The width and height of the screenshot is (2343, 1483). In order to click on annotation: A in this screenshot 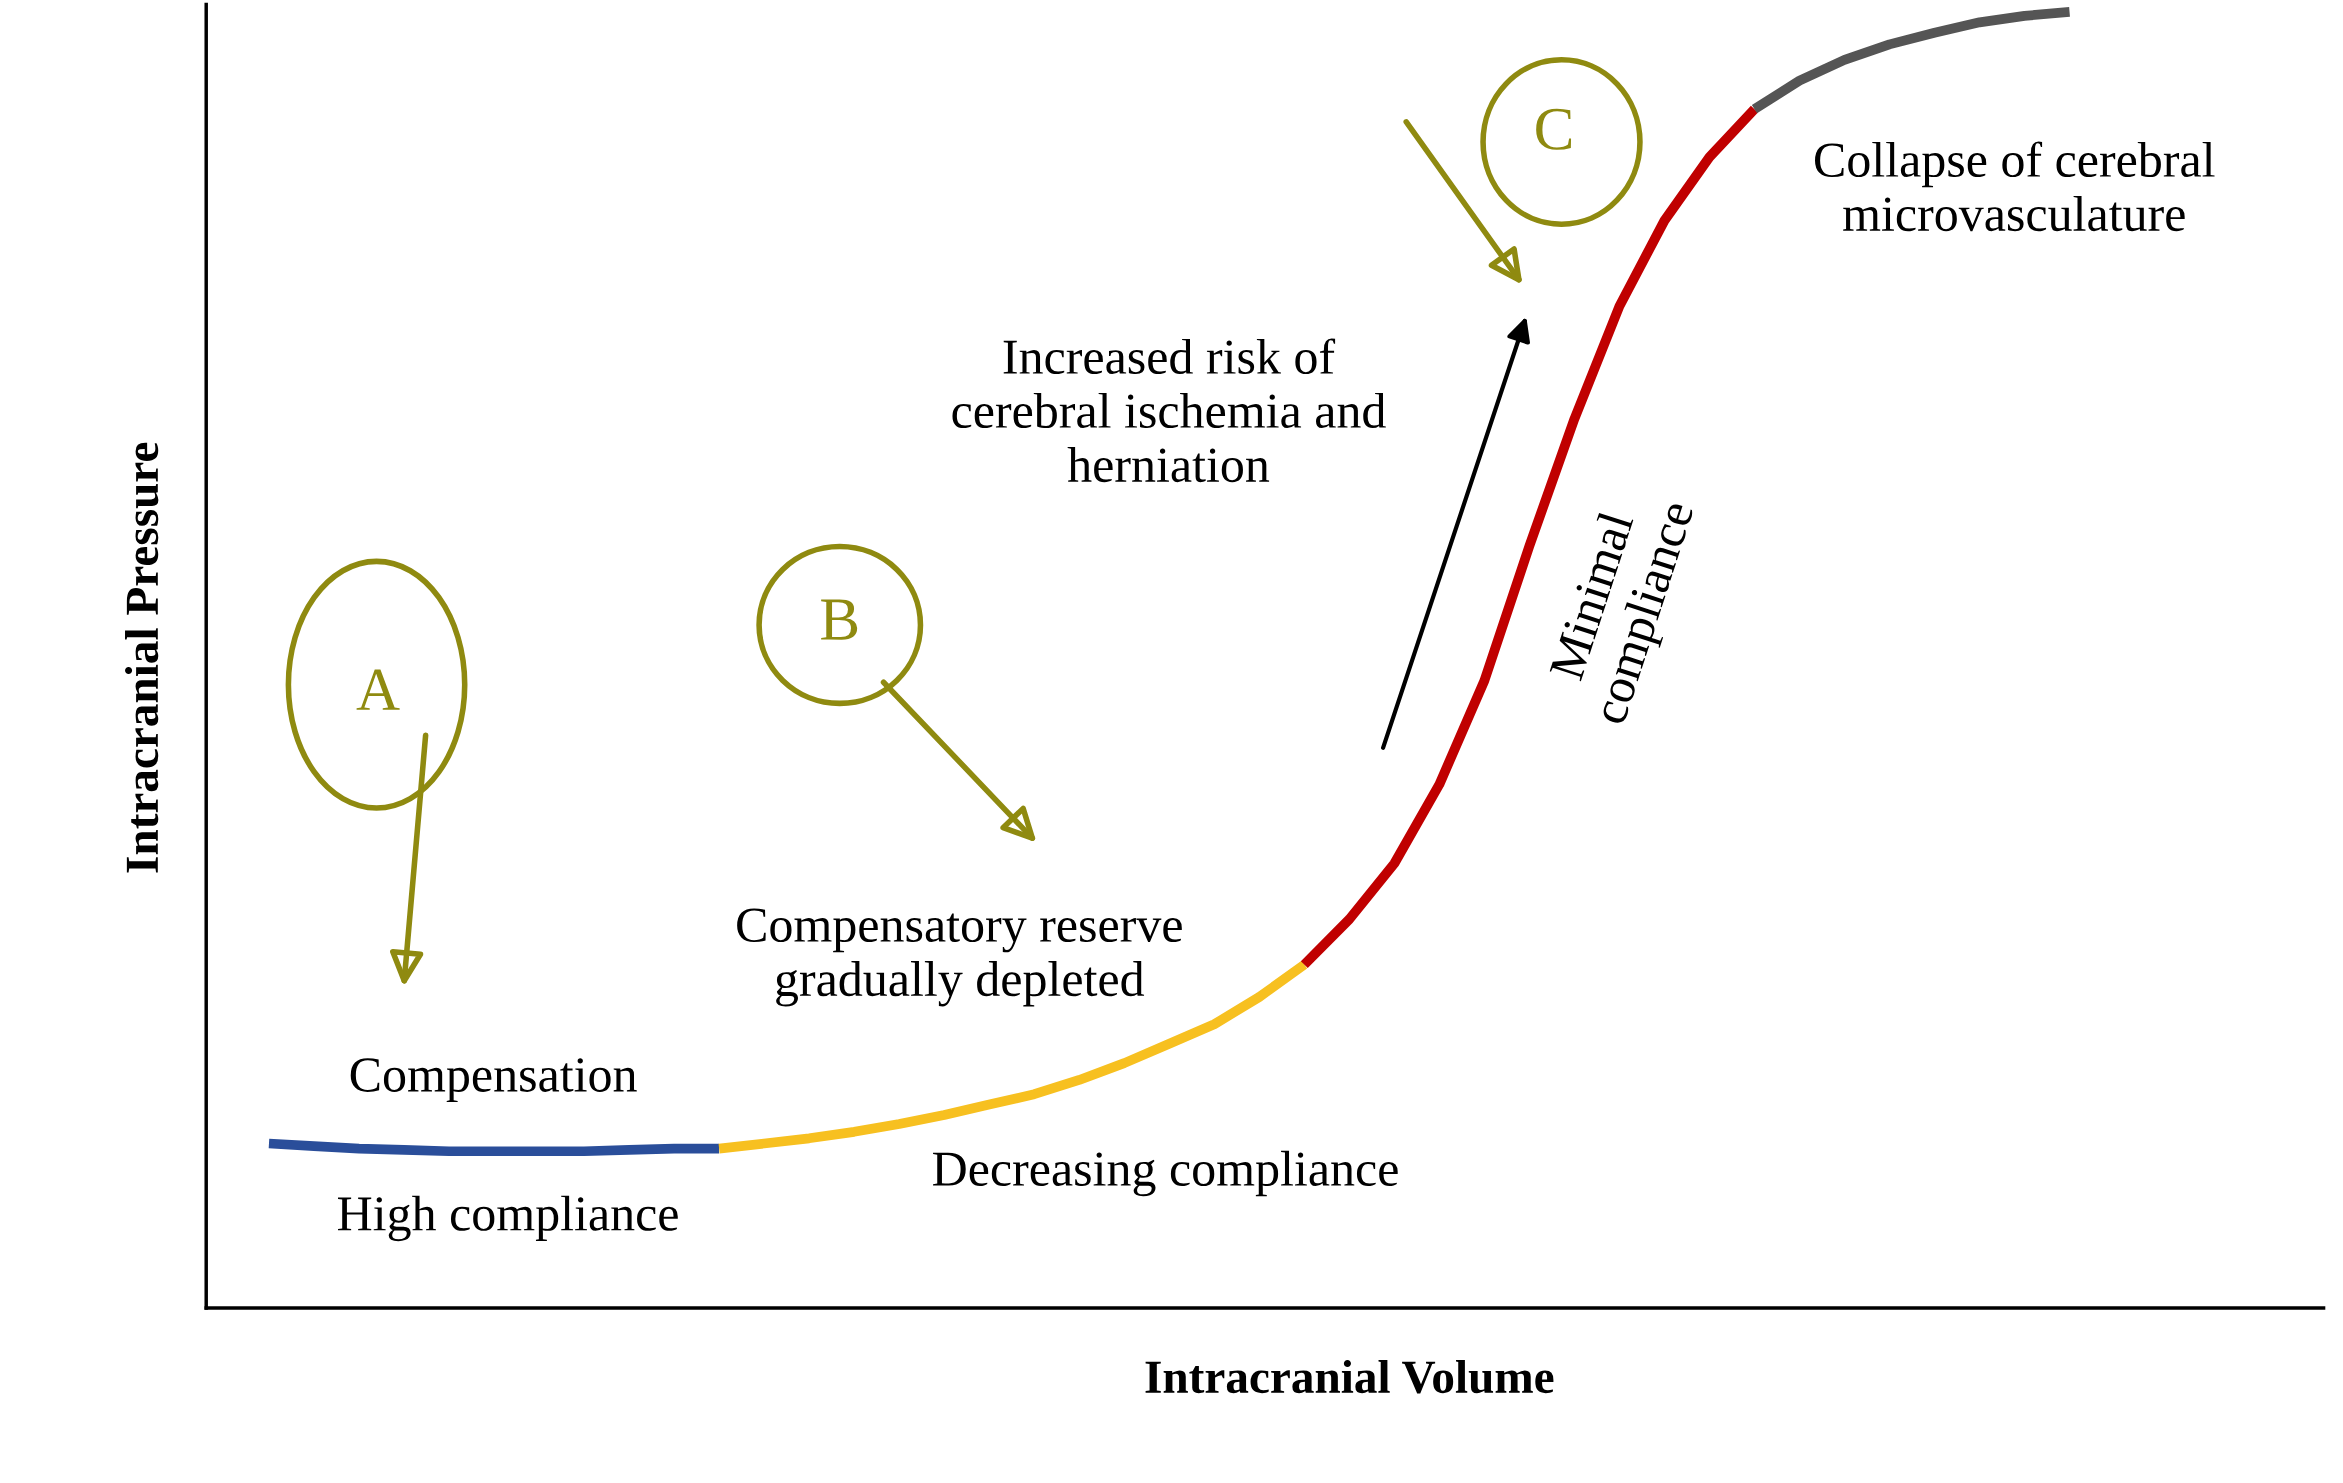, I will do `click(378, 689)`.